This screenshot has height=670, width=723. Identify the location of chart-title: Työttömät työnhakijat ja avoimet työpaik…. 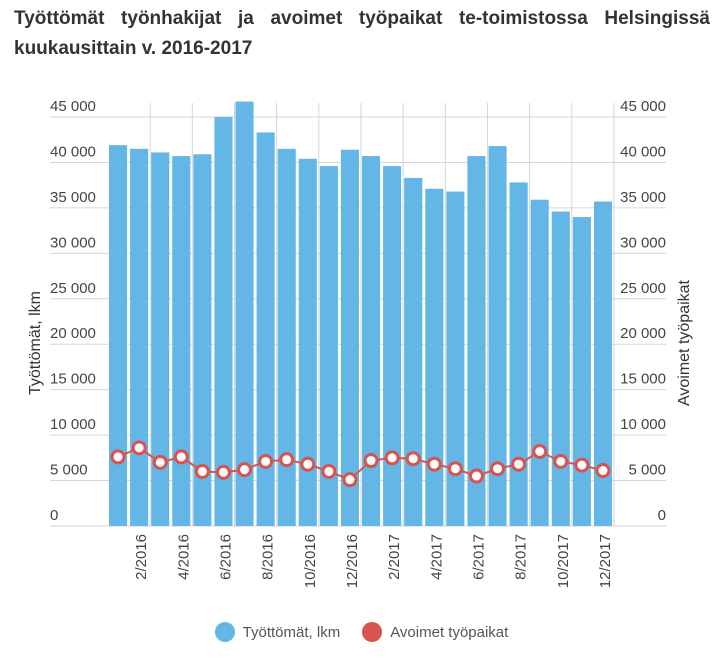
(362, 34).